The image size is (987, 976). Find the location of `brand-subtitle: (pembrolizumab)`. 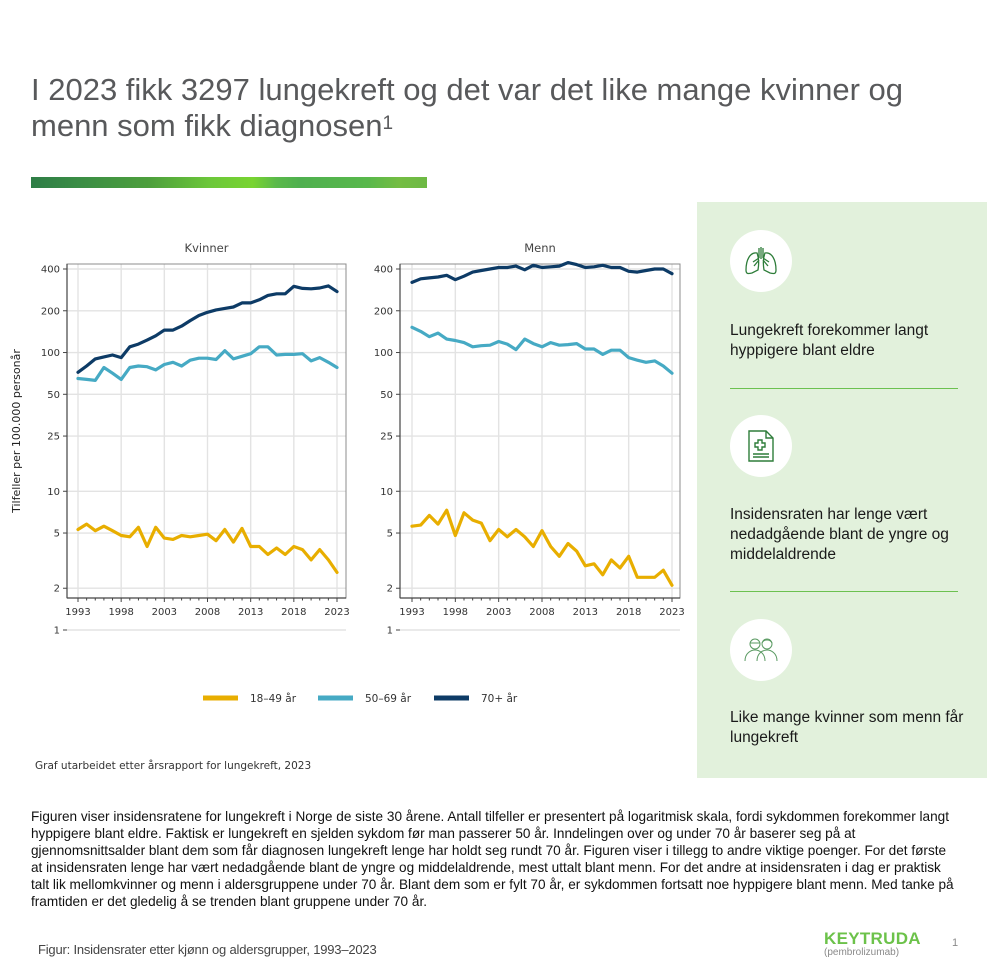

brand-subtitle: (pembrolizumab) is located at coordinates (862, 952).